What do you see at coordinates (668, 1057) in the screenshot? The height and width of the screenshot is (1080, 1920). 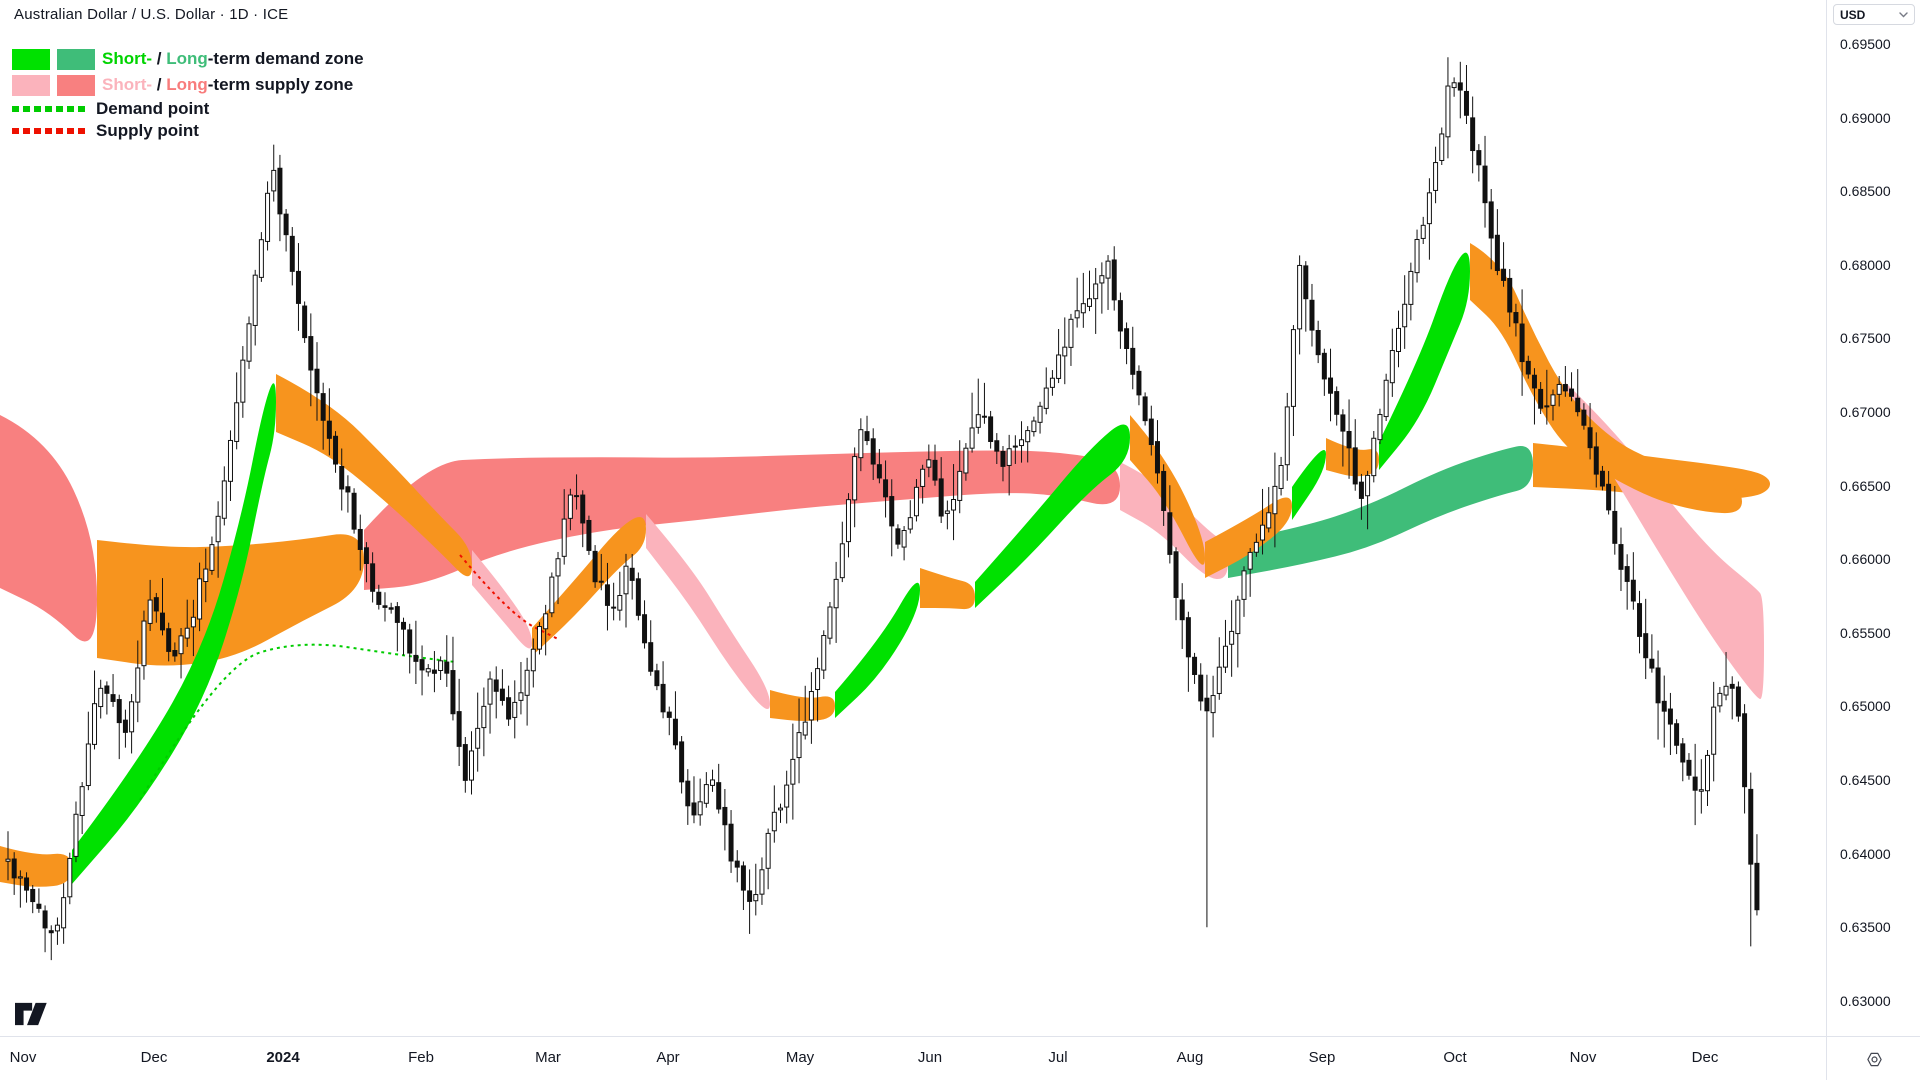 I see `time-tick-month-label: Apr` at bounding box center [668, 1057].